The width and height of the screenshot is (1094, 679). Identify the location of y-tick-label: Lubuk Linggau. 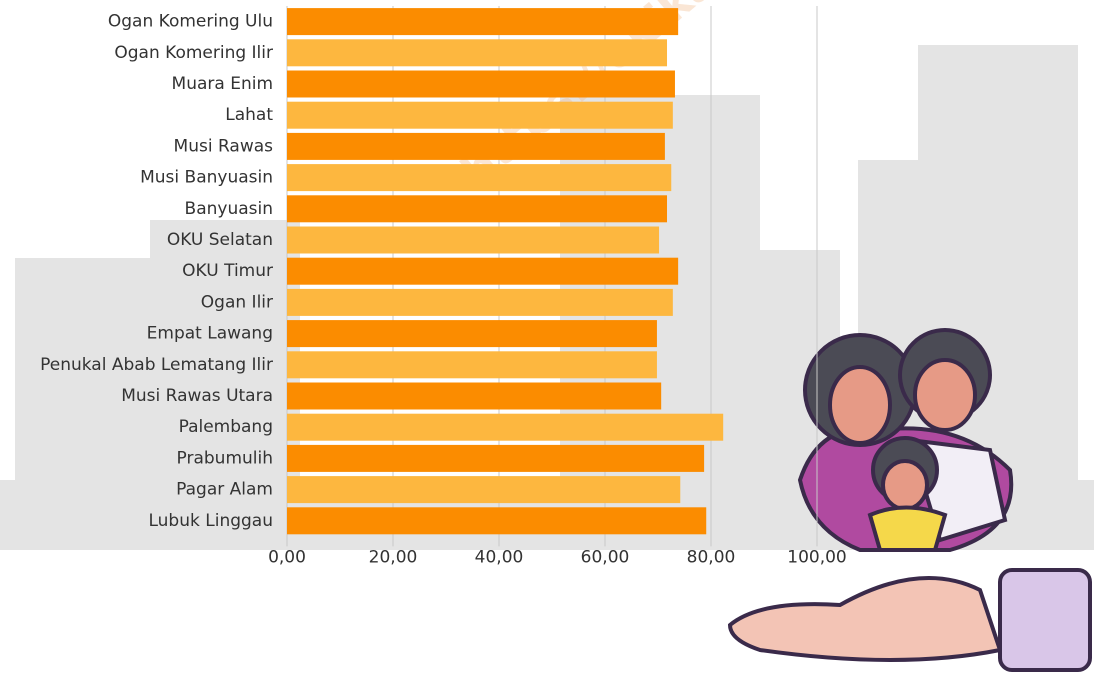
(210, 521).